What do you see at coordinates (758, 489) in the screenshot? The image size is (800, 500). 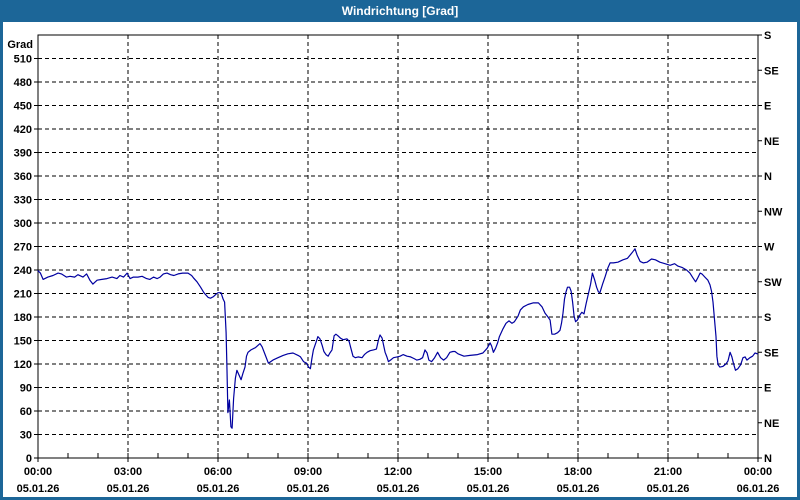 I see `x-date-label: 06.01.26` at bounding box center [758, 489].